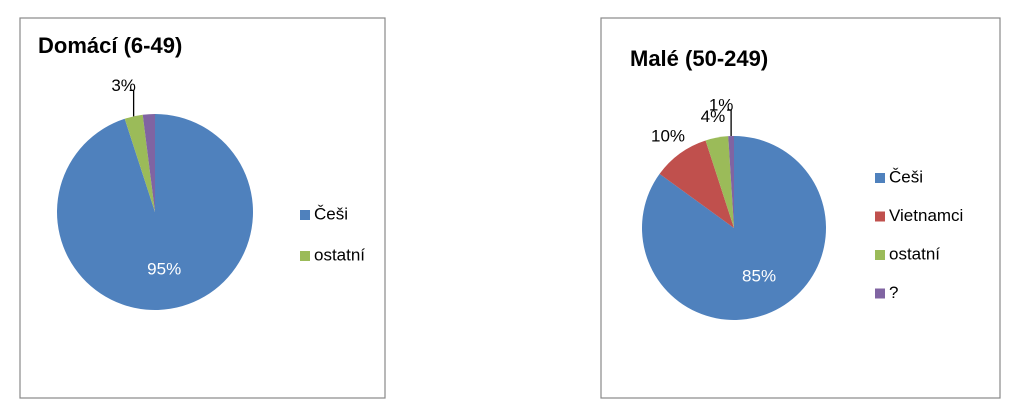 Image resolution: width=1024 pixels, height=418 pixels. What do you see at coordinates (721, 105) in the screenshot?
I see `data-label: 1%` at bounding box center [721, 105].